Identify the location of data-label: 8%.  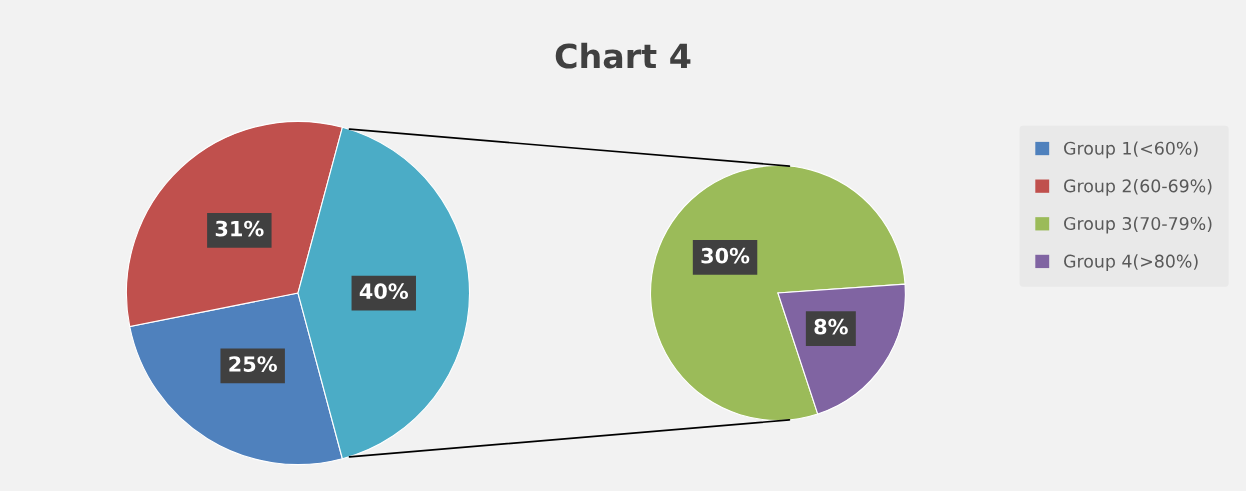
(831, 326).